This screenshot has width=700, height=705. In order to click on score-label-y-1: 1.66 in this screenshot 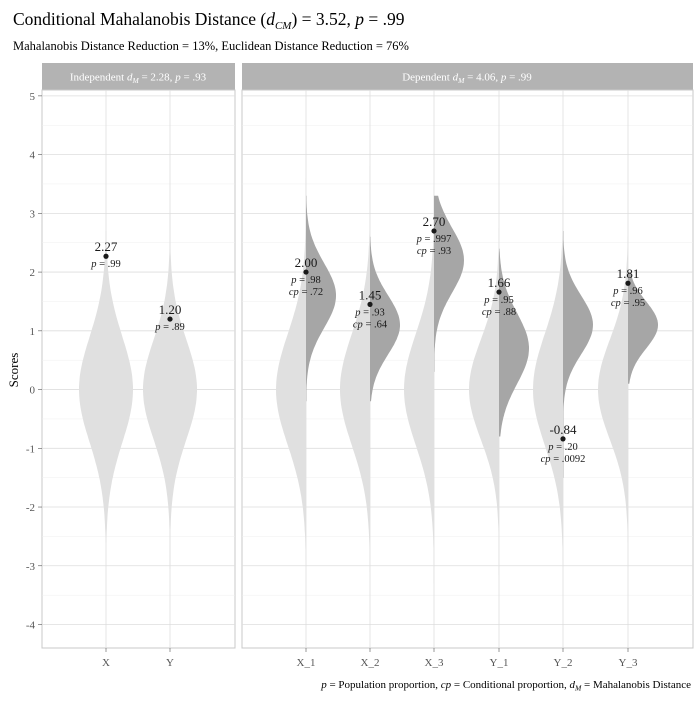, I will do `click(499, 282)`.